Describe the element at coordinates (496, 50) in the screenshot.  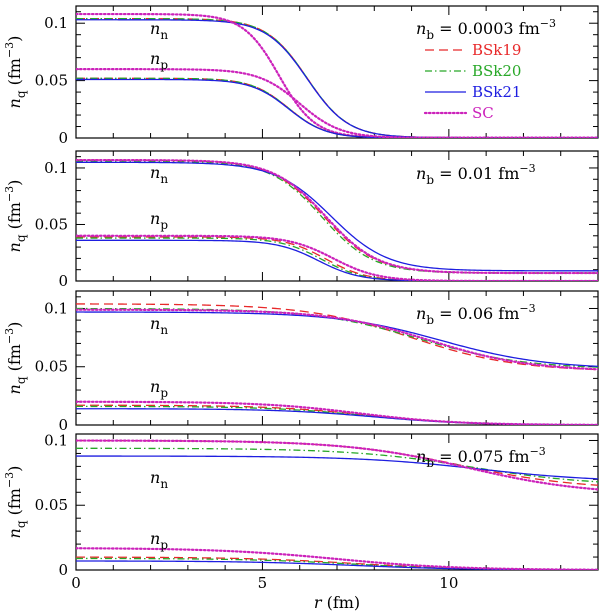
I see `legend-label-bsk19: BSk19` at that location.